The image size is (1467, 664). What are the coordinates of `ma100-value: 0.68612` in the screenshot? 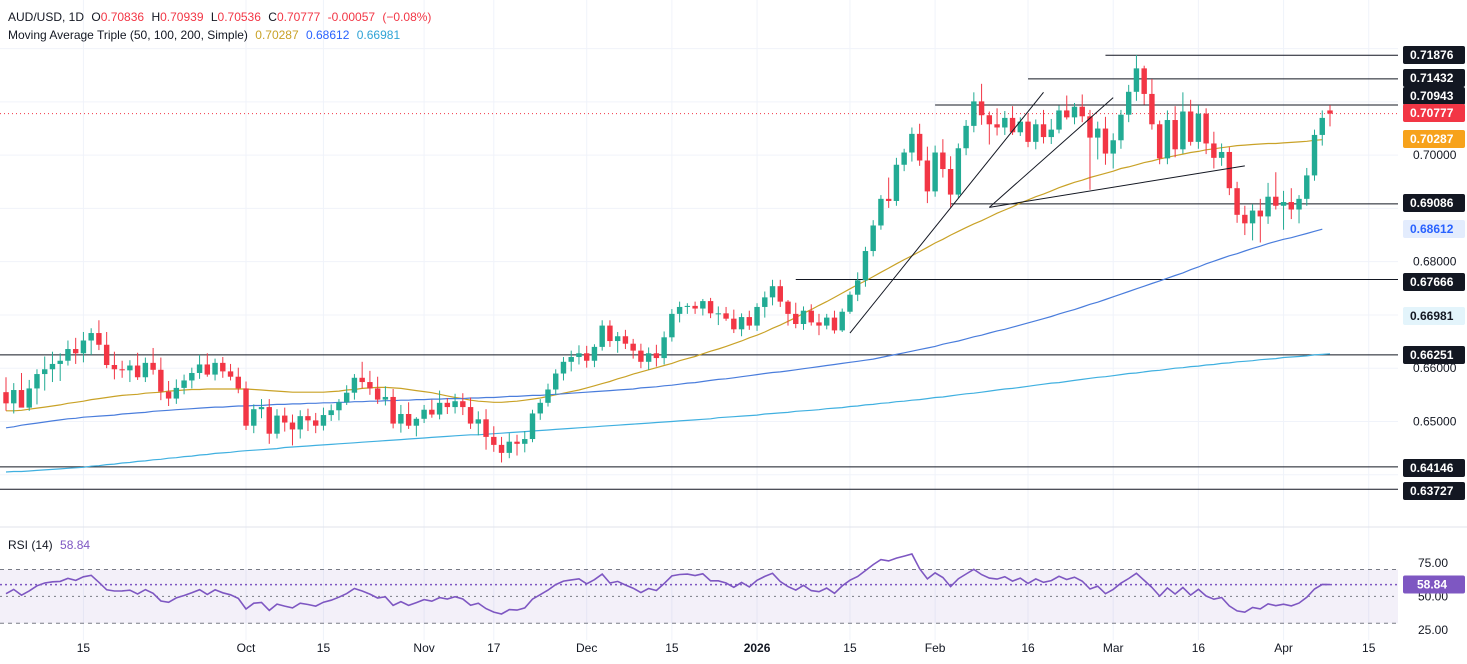 It's located at (328, 35).